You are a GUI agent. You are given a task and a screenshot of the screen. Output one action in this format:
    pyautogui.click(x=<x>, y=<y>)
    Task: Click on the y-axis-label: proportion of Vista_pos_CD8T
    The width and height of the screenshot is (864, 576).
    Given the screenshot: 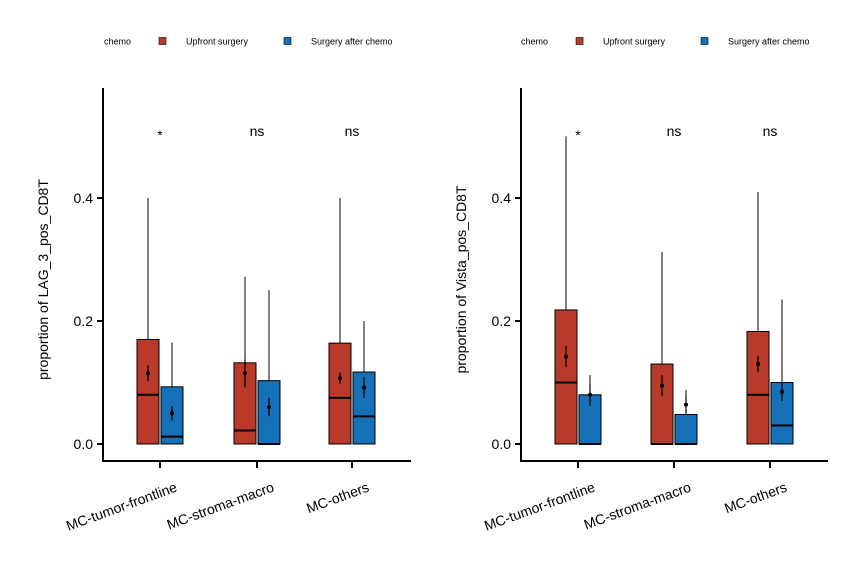 What is the action you would take?
    pyautogui.click(x=461, y=279)
    